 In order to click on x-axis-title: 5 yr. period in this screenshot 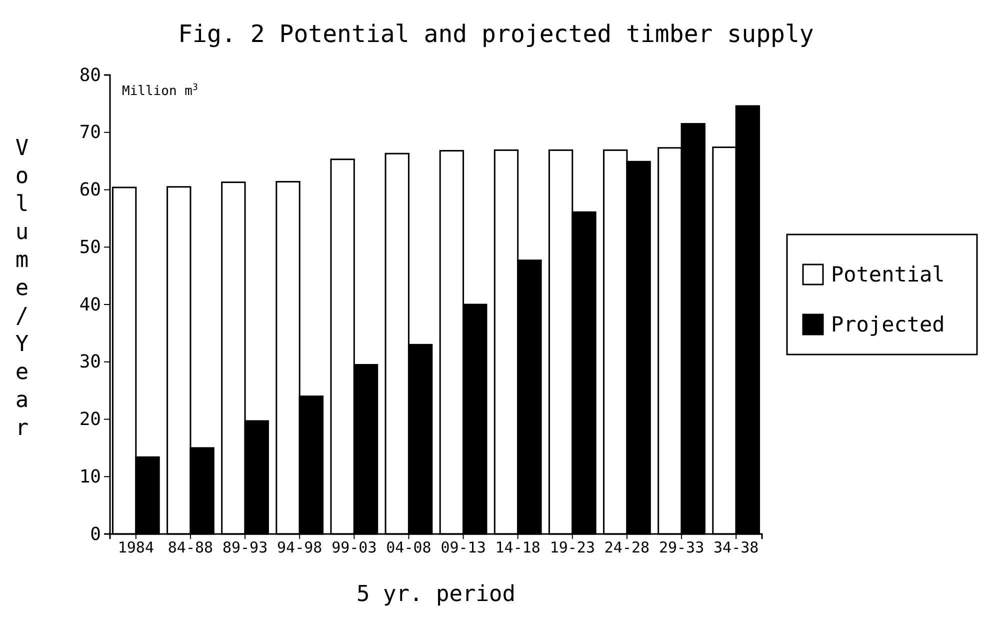, I will do `click(436, 594)`.